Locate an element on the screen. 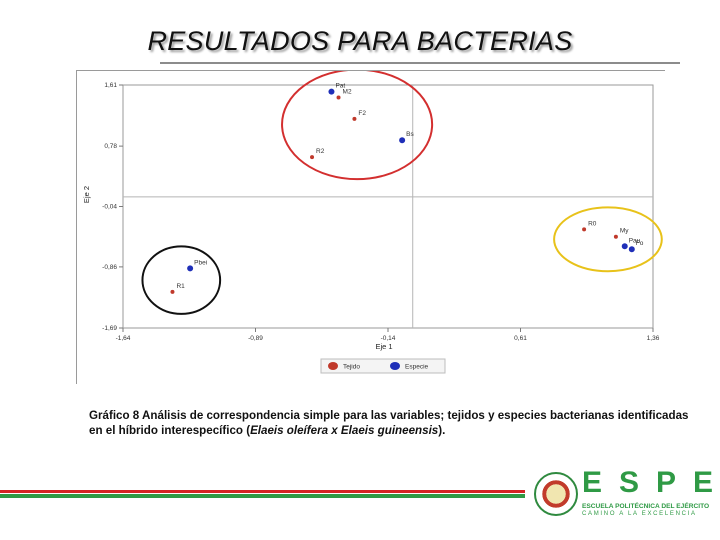  group-ellipse-yellow is located at coordinates (608, 239).